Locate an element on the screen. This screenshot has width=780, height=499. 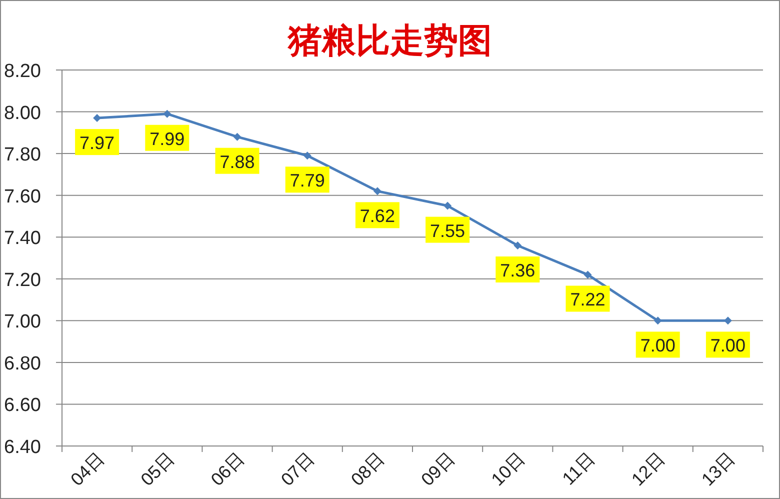
data-label: 7.99 is located at coordinates (167, 138).